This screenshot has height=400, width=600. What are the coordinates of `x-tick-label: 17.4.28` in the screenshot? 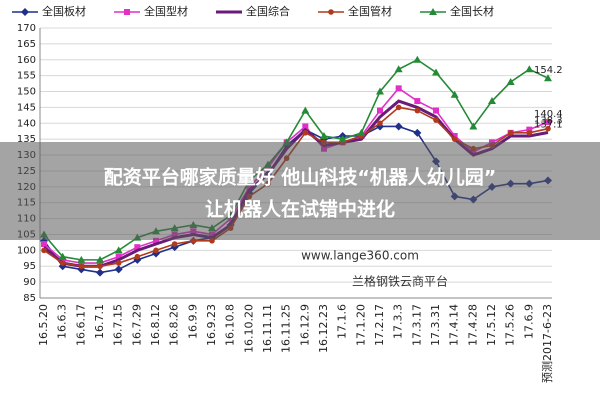 It's located at (472, 325).